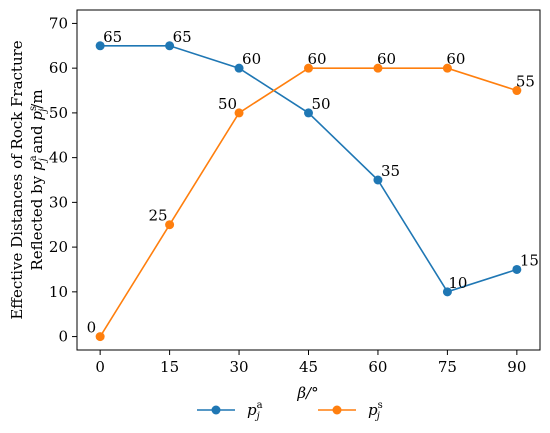 This screenshot has height=433, width=550. I want to click on y-axis-label-line2: Reflected by paj and psj/m, so click(38, 179).